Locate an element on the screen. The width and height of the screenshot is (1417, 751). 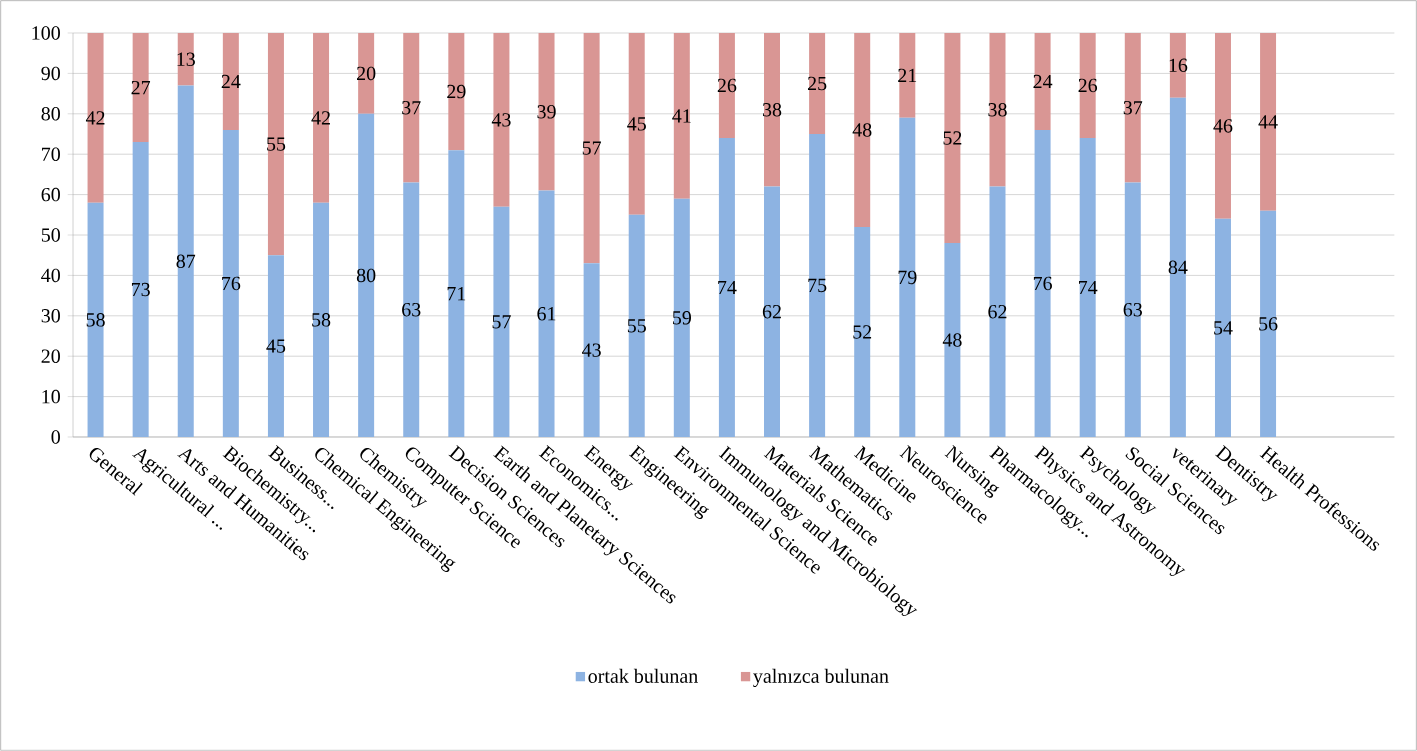
y-tick-label: 90 is located at coordinates (50, 73).